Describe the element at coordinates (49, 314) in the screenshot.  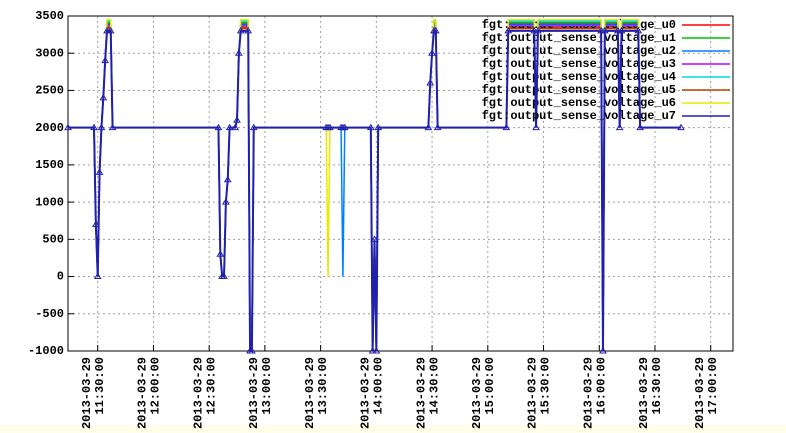
I see `y-tick-label: -500` at that location.